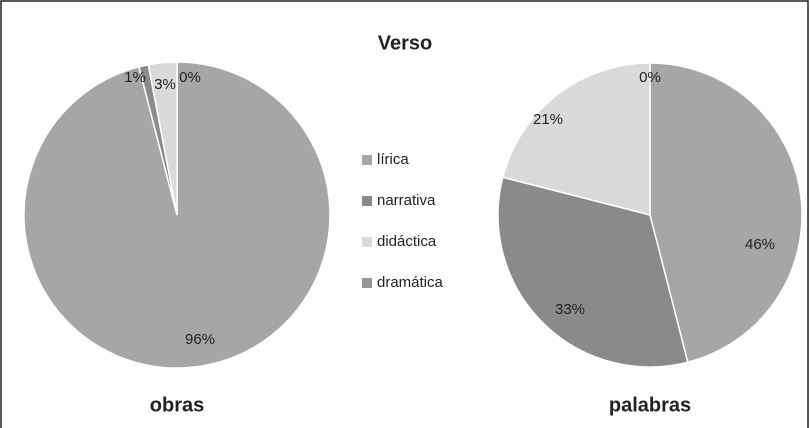 This screenshot has width=810, height=428. I want to click on legend-label: narrativa, so click(406, 200).